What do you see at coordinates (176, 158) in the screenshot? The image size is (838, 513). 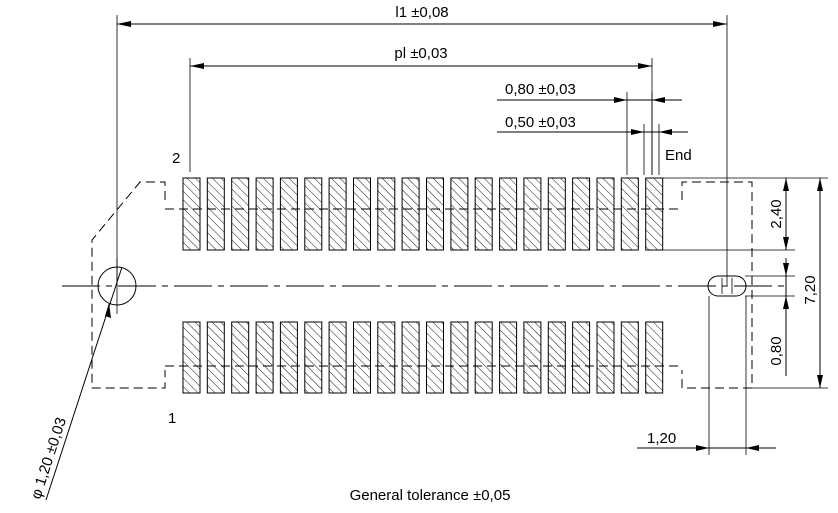 I see `pin-2-label: 2` at bounding box center [176, 158].